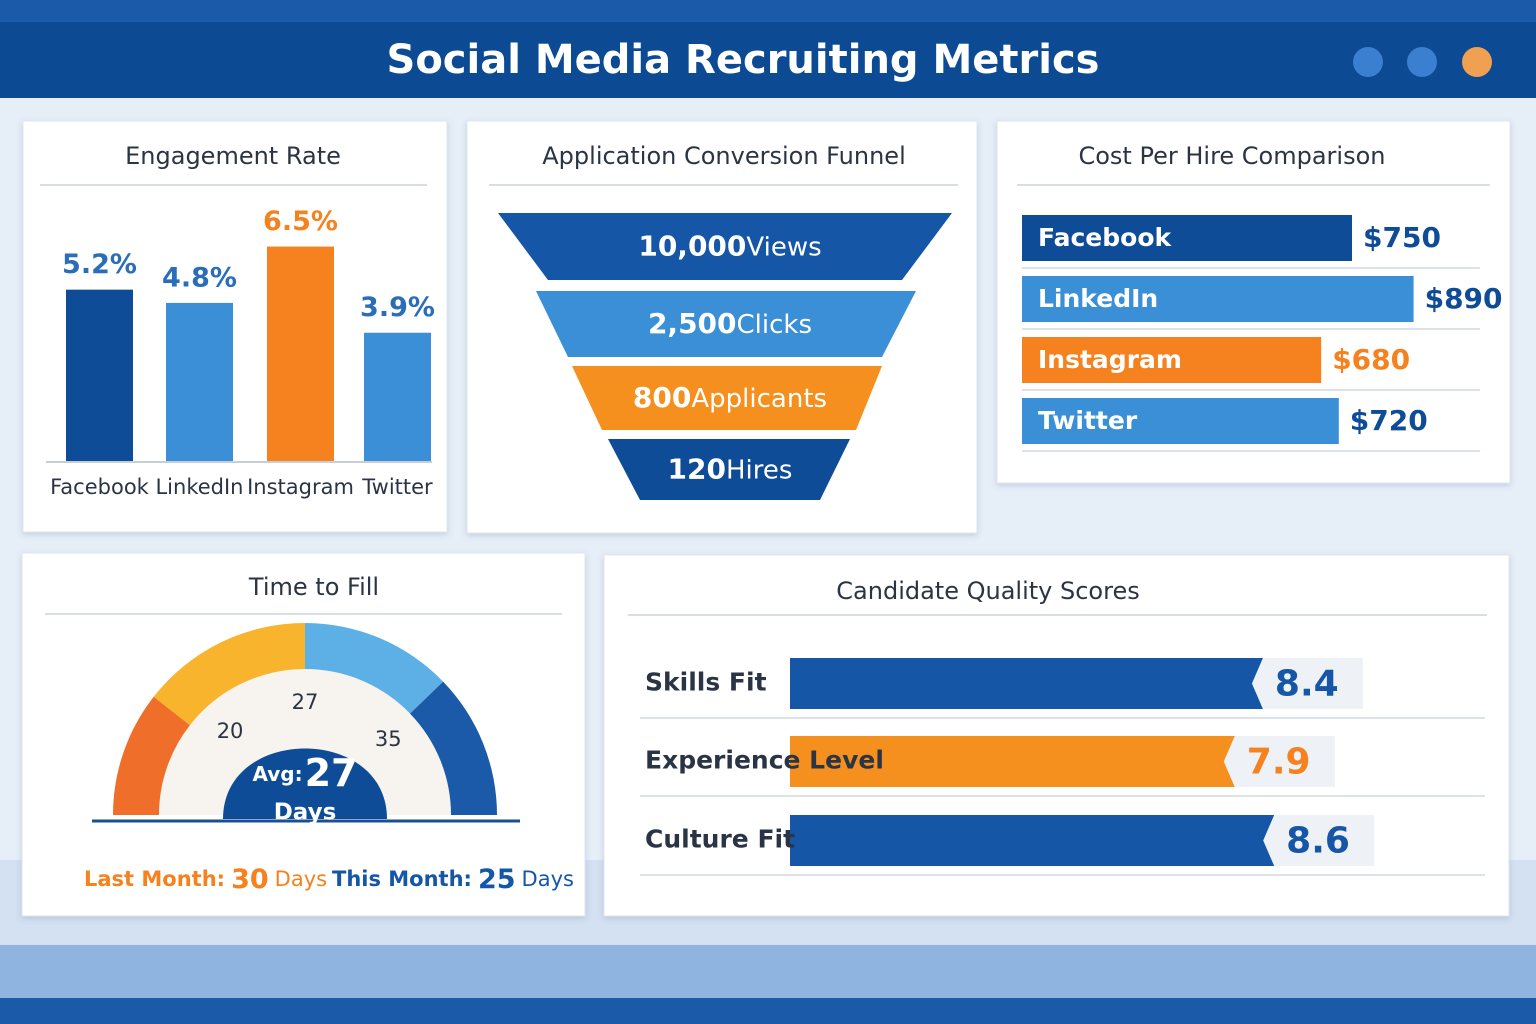  I want to click on panel-title: Application Conversion Funnel, so click(723, 156).